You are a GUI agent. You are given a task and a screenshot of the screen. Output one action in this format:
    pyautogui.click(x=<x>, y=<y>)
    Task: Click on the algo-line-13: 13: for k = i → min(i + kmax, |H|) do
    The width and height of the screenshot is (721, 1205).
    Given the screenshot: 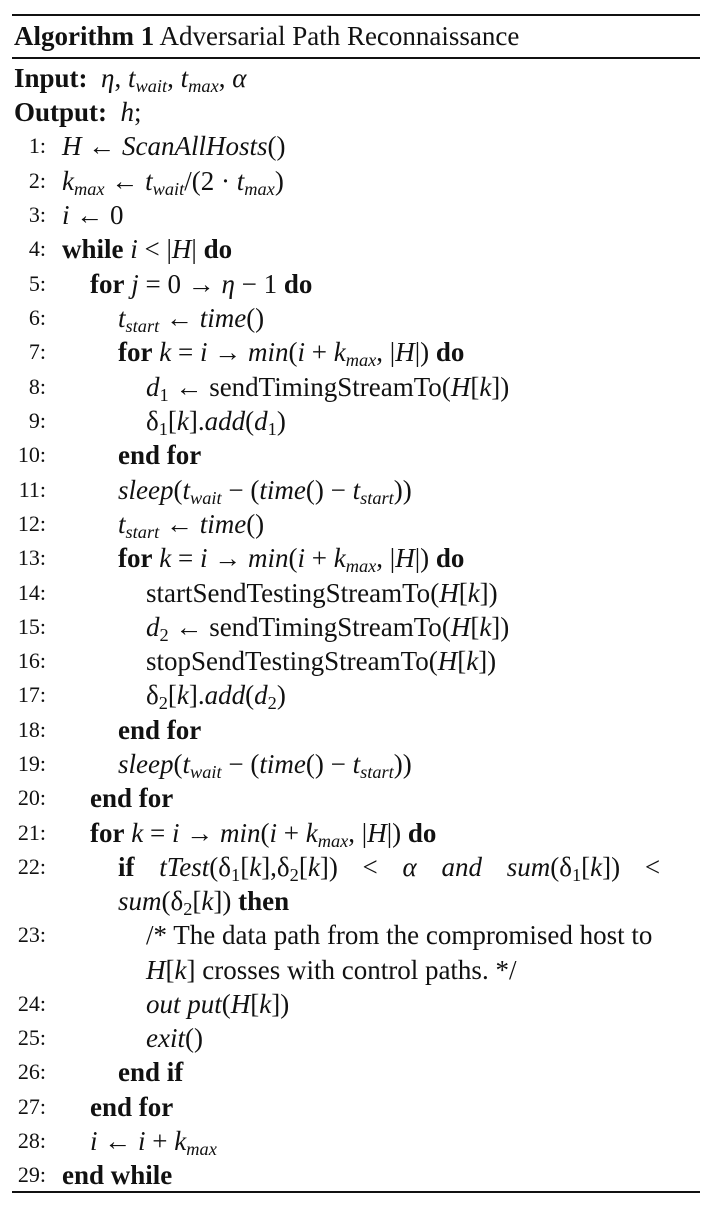 What is the action you would take?
    pyautogui.click(x=360, y=558)
    